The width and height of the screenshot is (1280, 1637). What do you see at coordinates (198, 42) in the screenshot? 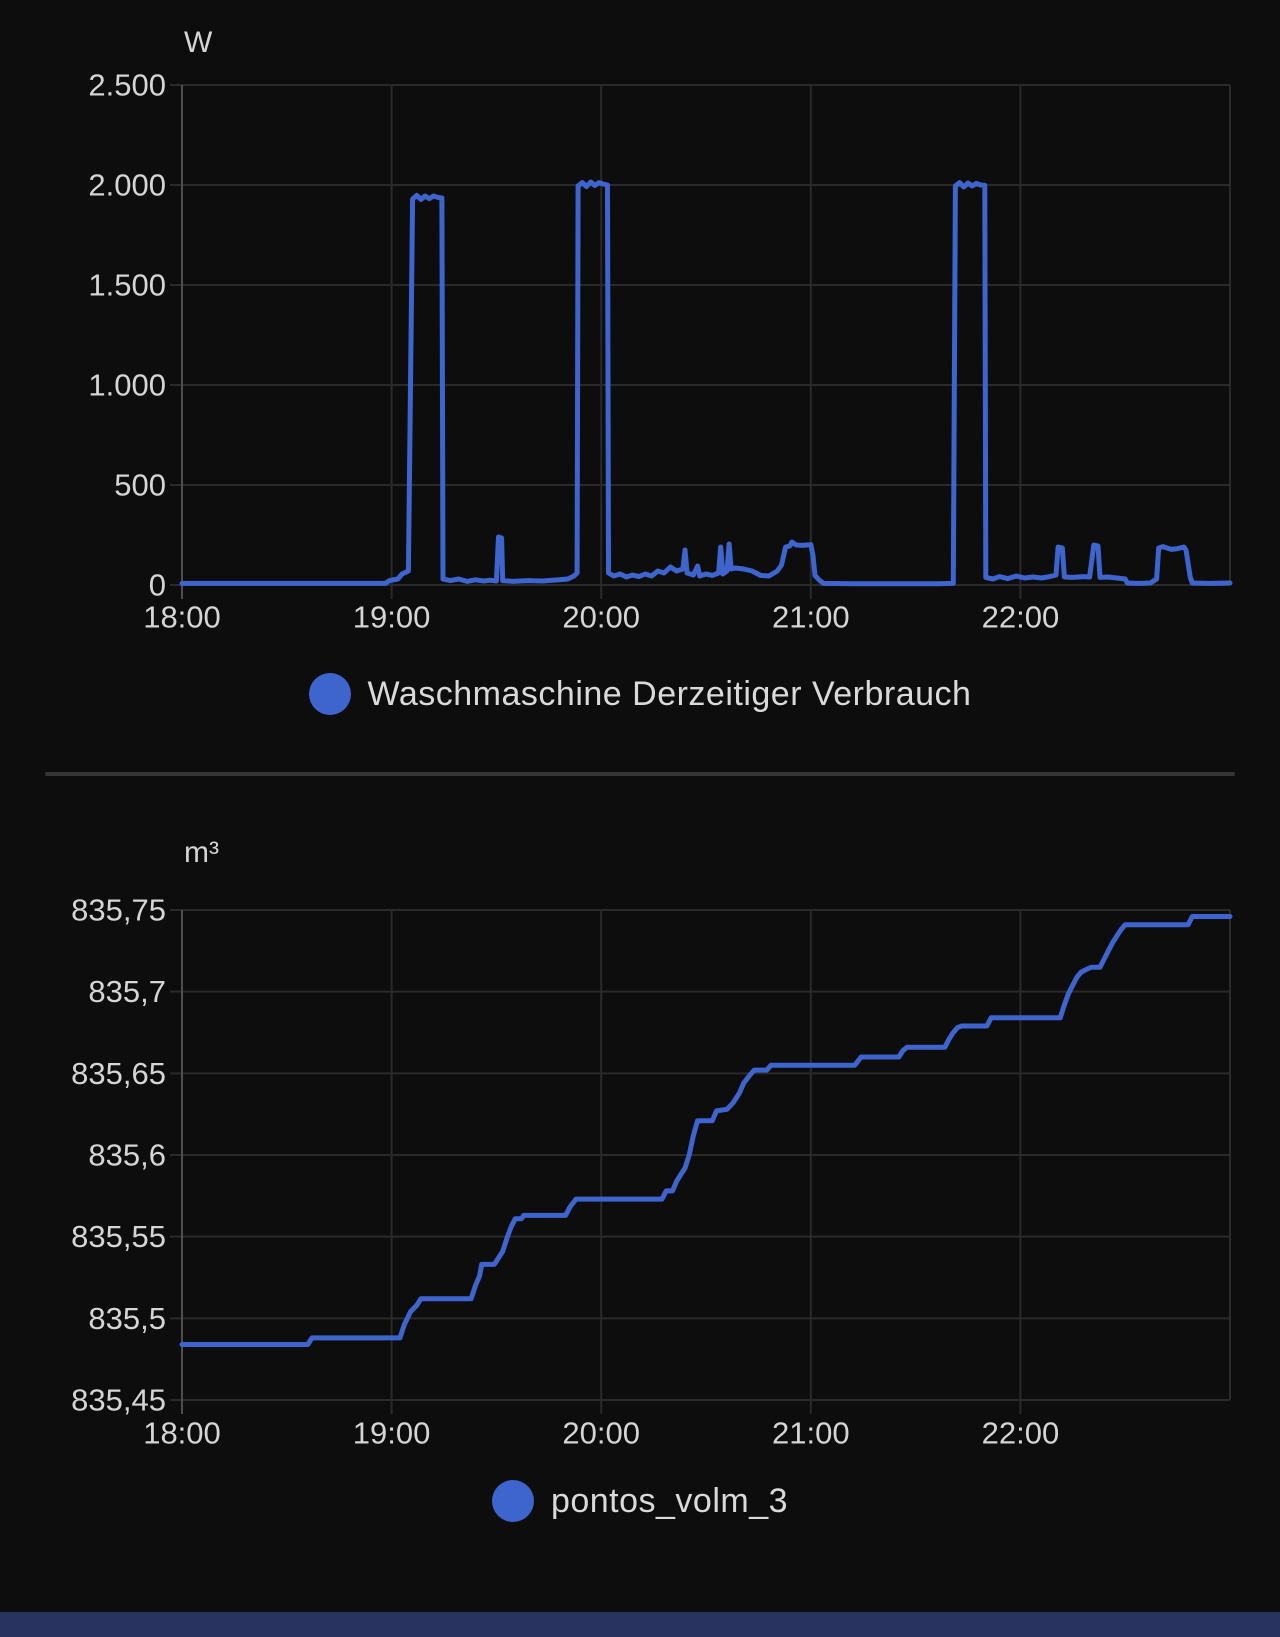
I see `unit-label: W` at bounding box center [198, 42].